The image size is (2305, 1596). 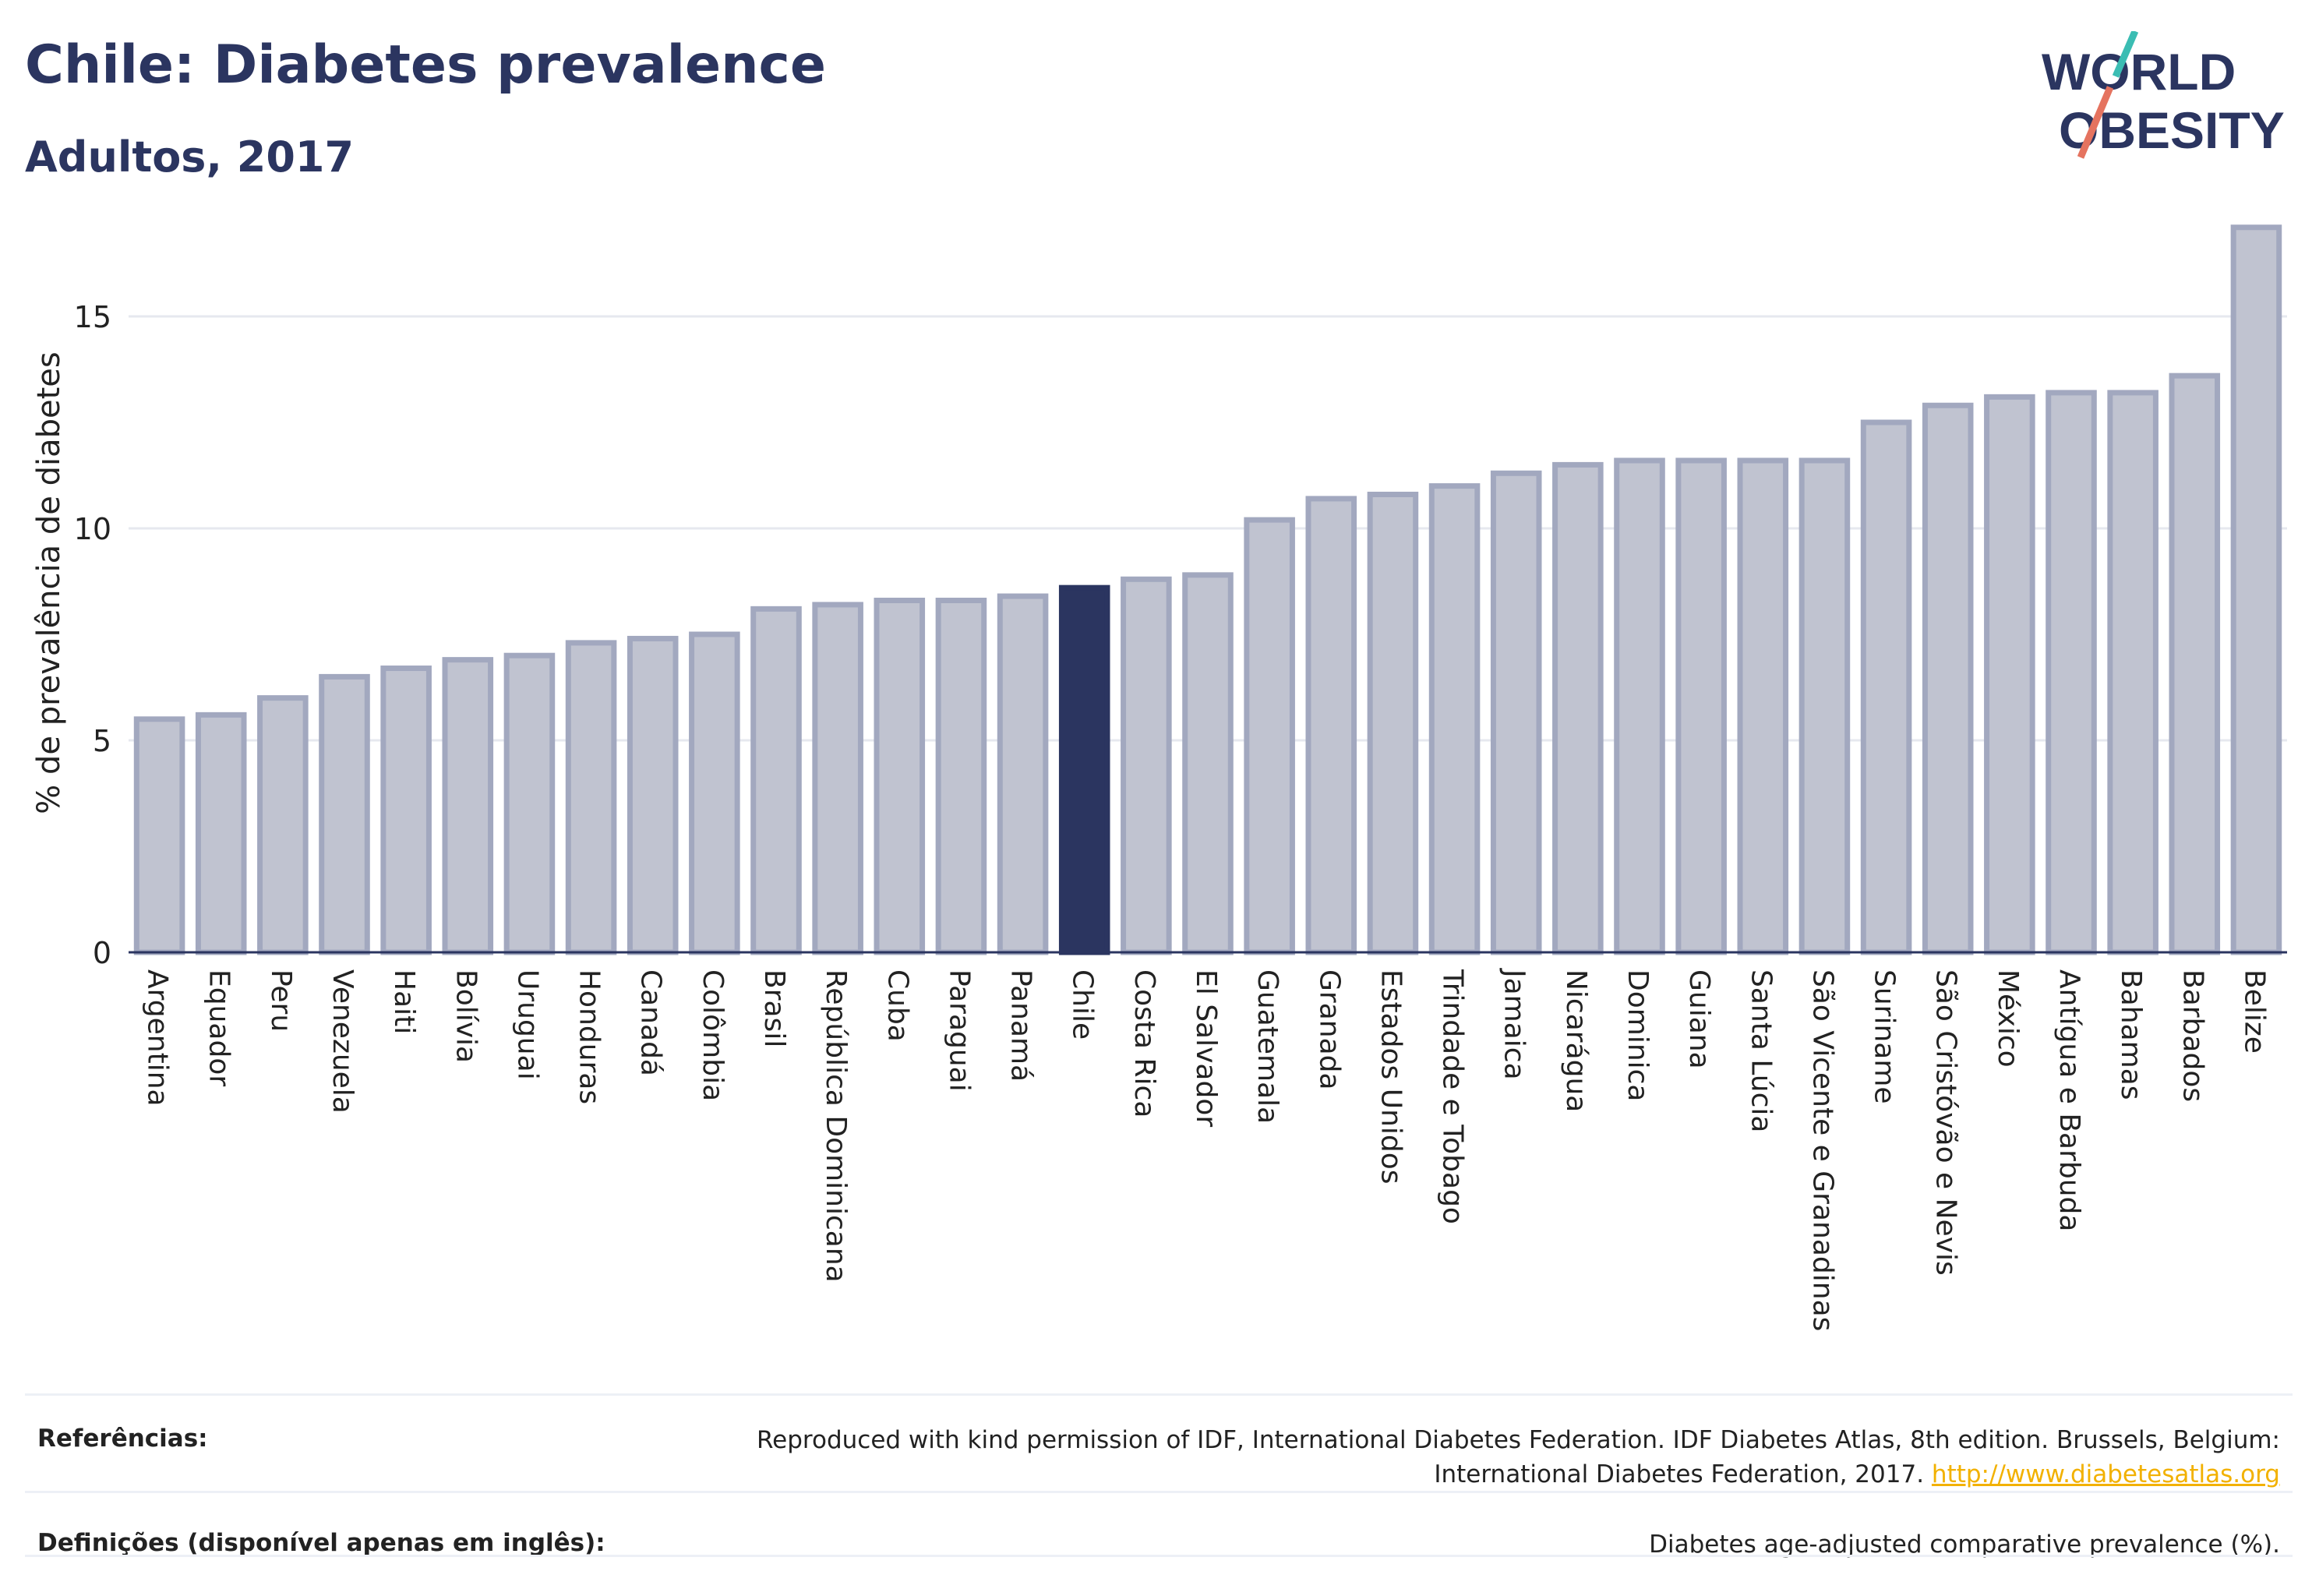 What do you see at coordinates (651, 1022) in the screenshot?
I see `x-tick-label: Canadá` at bounding box center [651, 1022].